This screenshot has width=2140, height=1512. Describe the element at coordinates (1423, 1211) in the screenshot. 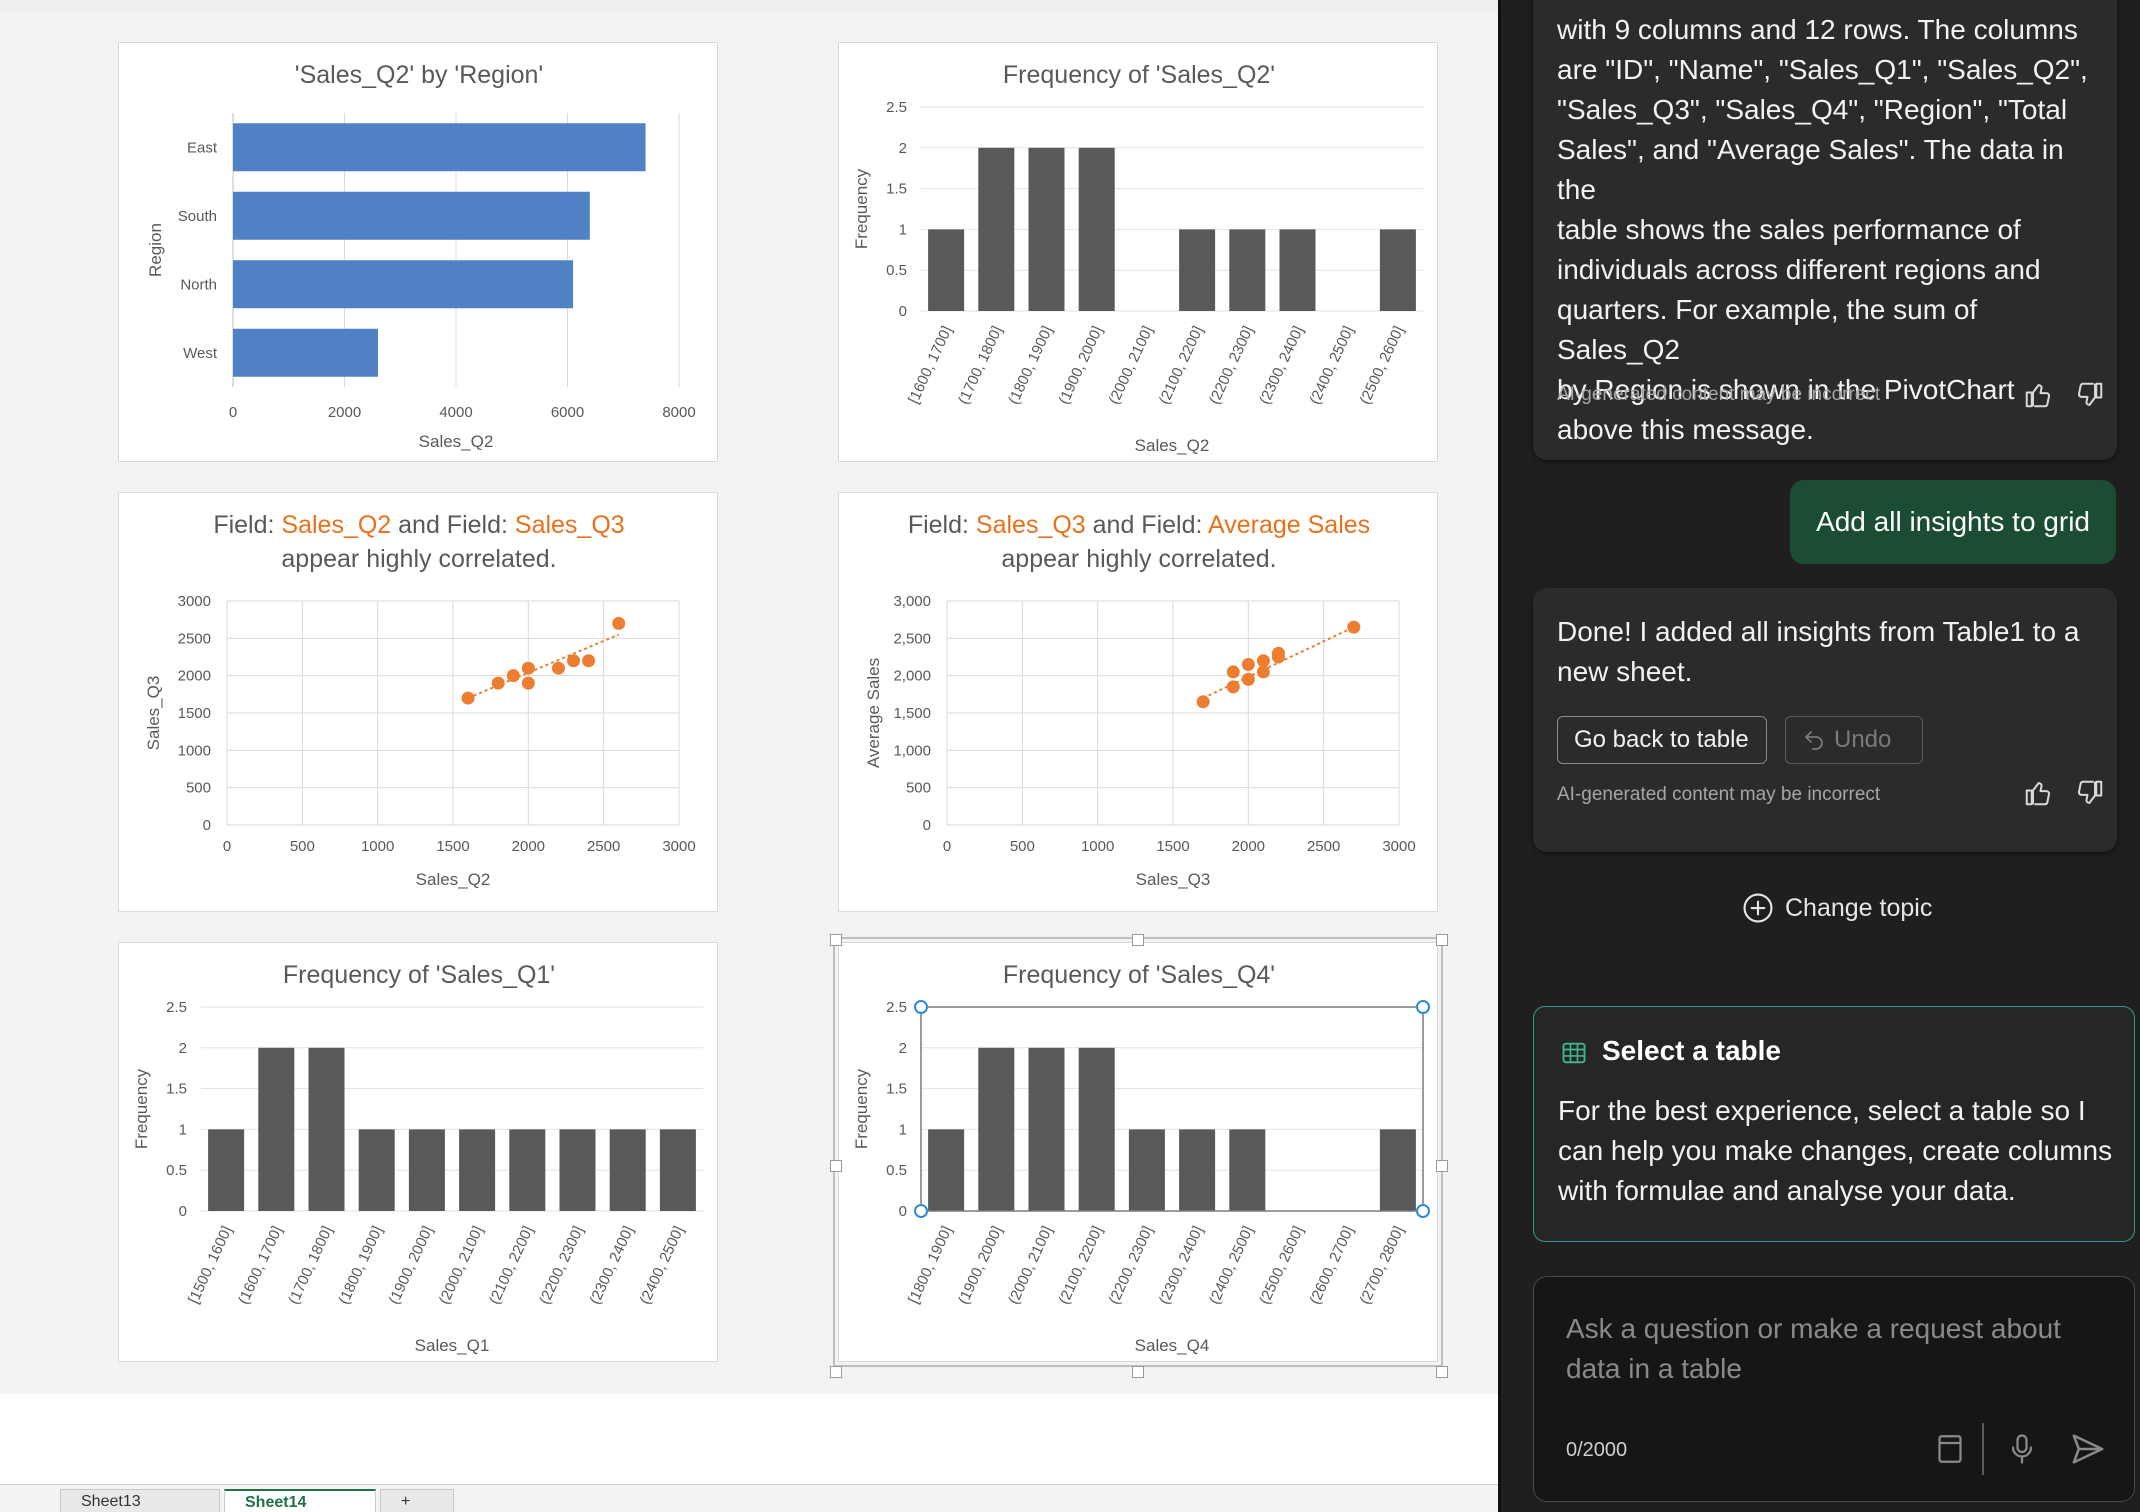

I see `plot-area-handle` at that location.